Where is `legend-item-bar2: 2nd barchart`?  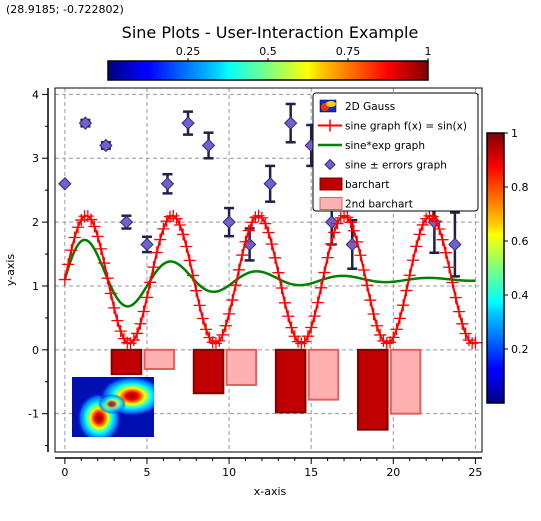 legend-item-bar2: 2nd barchart is located at coordinates (366, 204).